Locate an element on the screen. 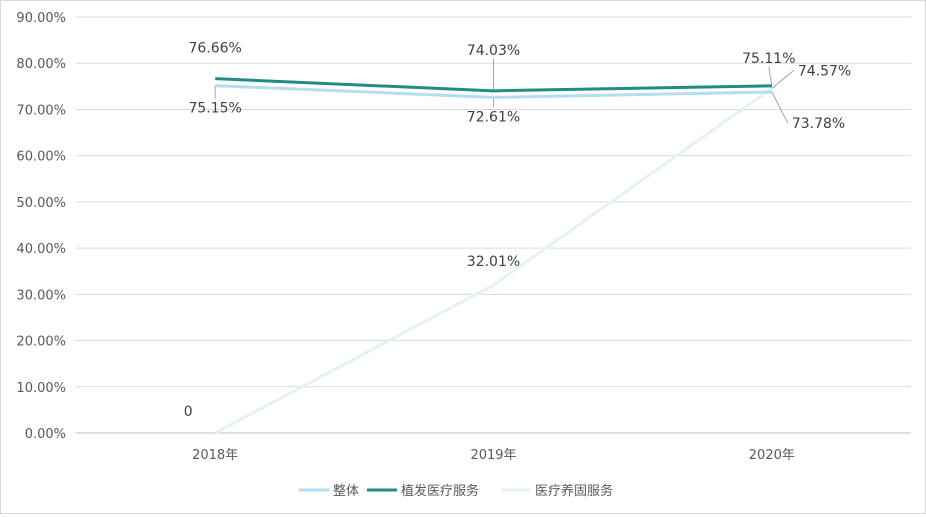 The height and width of the screenshot is (517, 926). legend-label: 植发医疗服务 is located at coordinates (440, 491).